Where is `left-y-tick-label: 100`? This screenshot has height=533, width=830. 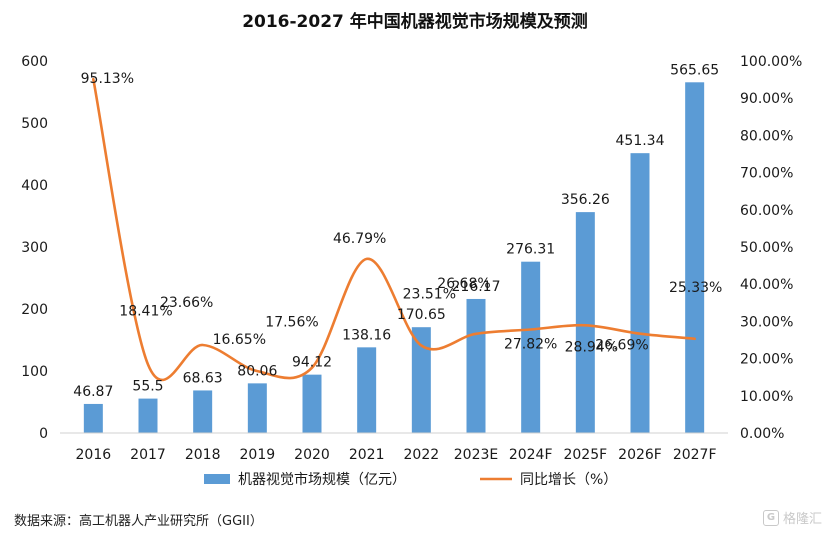
left-y-tick-label: 100 is located at coordinates (34, 372).